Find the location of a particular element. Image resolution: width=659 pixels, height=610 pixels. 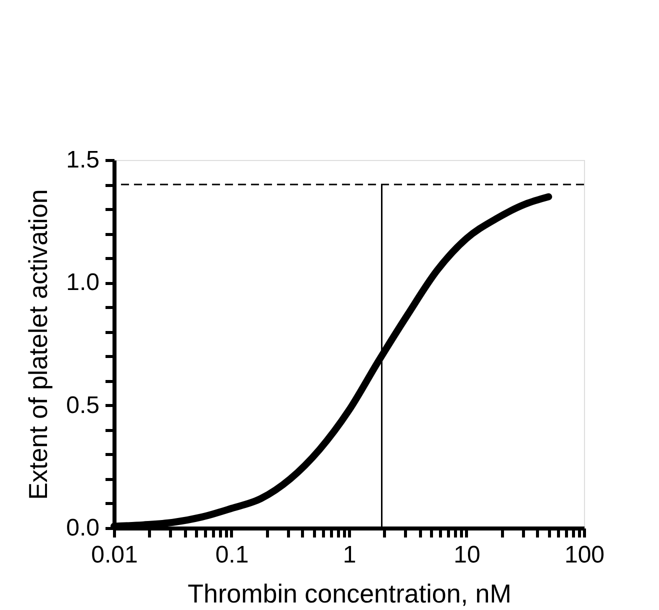

x-tick-label: 100 is located at coordinates (584, 555).